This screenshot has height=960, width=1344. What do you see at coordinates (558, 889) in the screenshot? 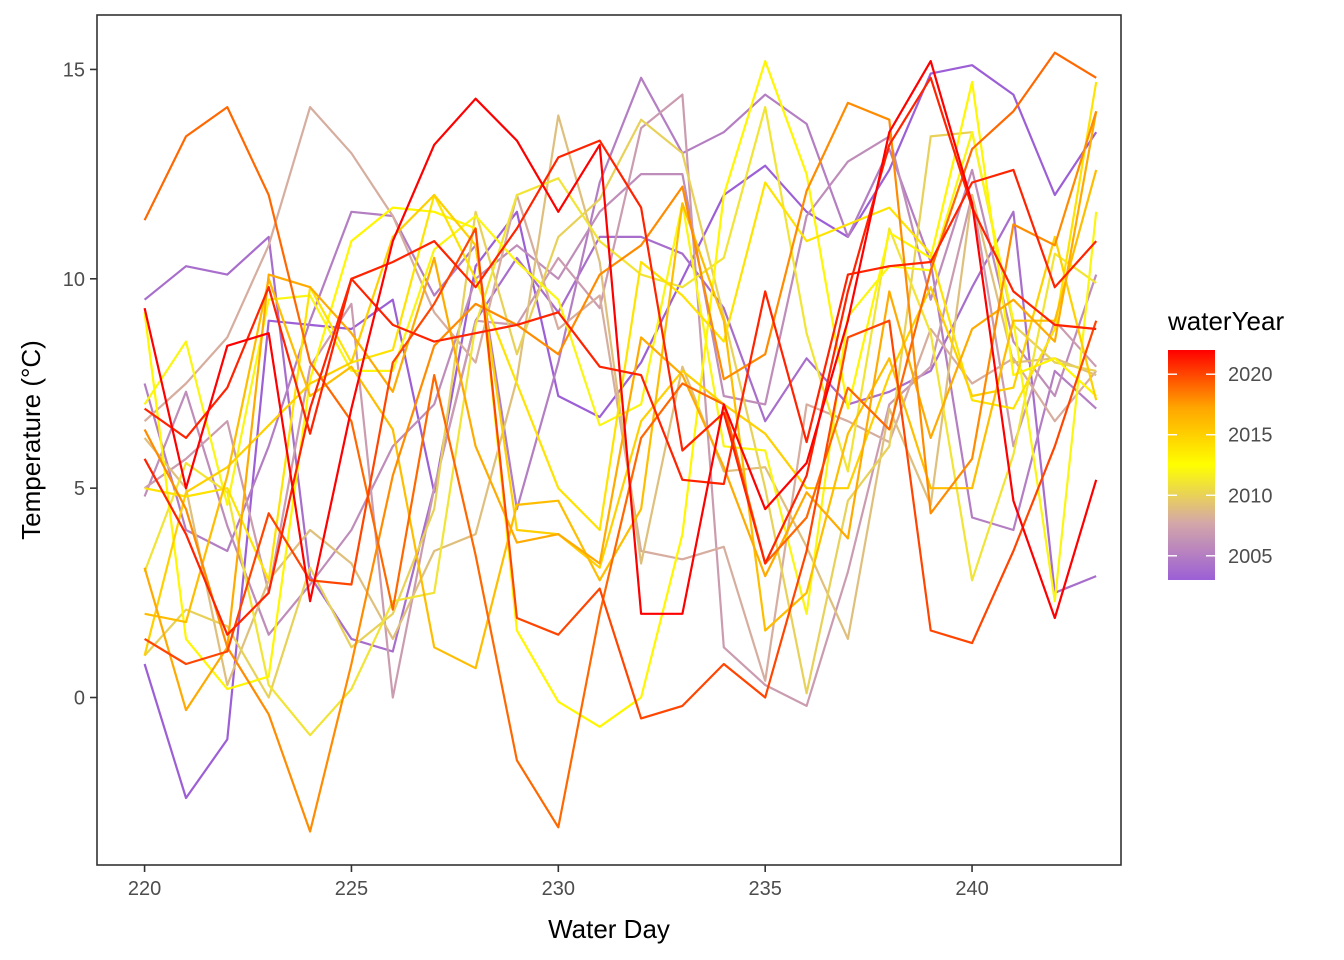
I see `x-tick-label: 230` at bounding box center [558, 889].